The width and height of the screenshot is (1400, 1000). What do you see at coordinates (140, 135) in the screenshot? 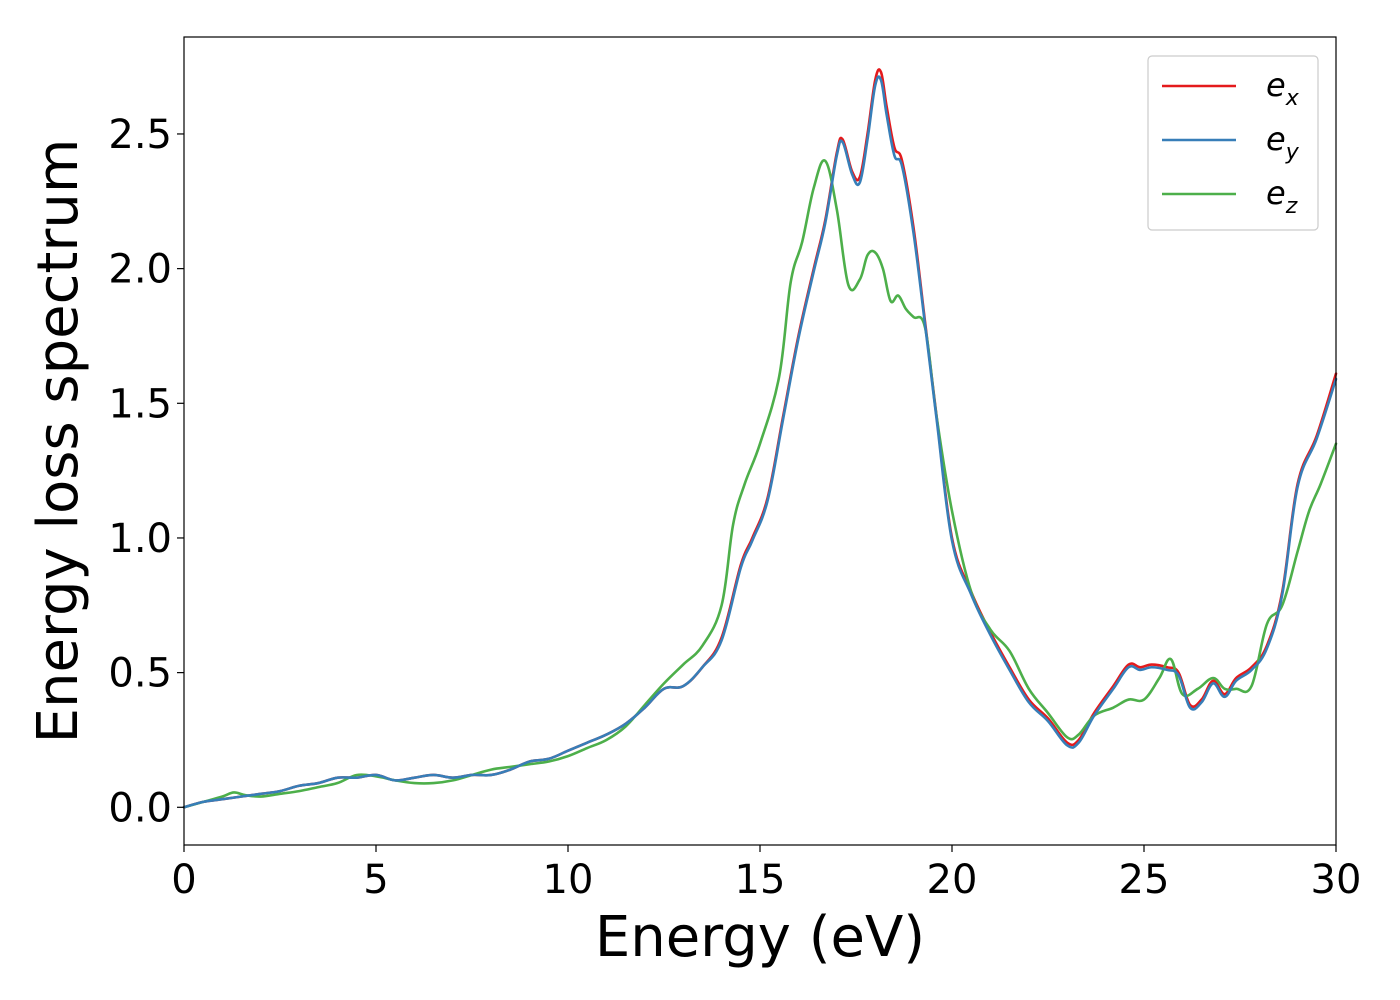
I see `y-tick-label: 2.5` at bounding box center [140, 135].